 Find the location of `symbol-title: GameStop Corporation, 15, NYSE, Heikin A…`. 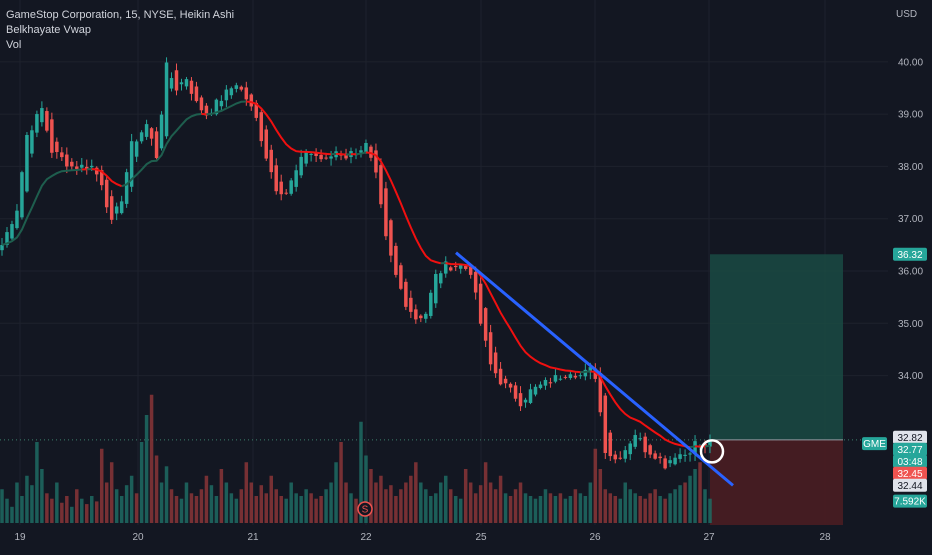

symbol-title: GameStop Corporation, 15, NYSE, Heikin A… is located at coordinates (120, 15).